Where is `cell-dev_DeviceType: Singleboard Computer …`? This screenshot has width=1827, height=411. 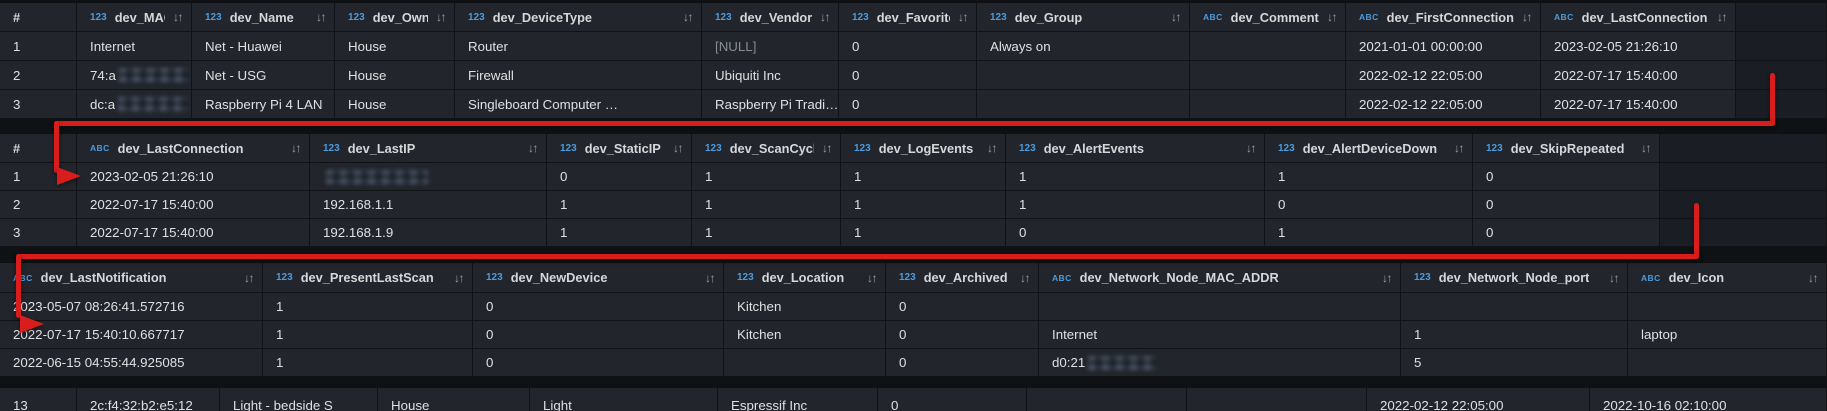
cell-dev_DeviceType: Singleboard Computer … is located at coordinates (578, 104).